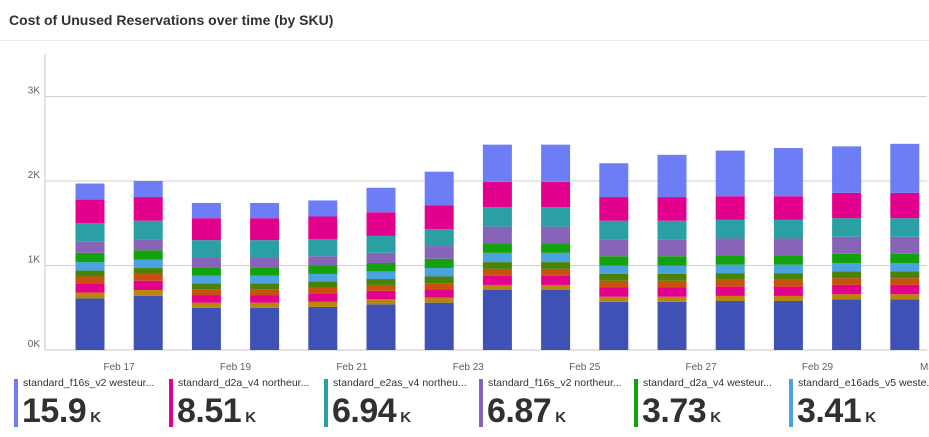 Image resolution: width=929 pixels, height=437 pixels. What do you see at coordinates (859, 403) in the screenshot?
I see `legend-item-6: standard_e16ads_v5 weste... 3.41 K` at bounding box center [859, 403].